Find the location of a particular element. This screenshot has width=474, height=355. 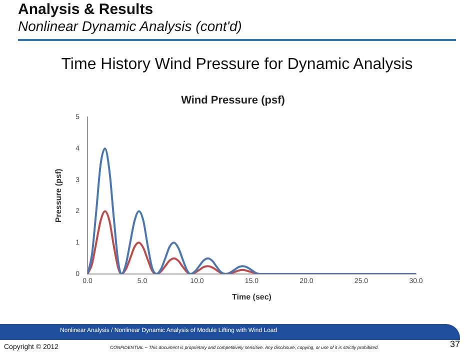

text: Analysis & Results is located at coordinates (86, 9).